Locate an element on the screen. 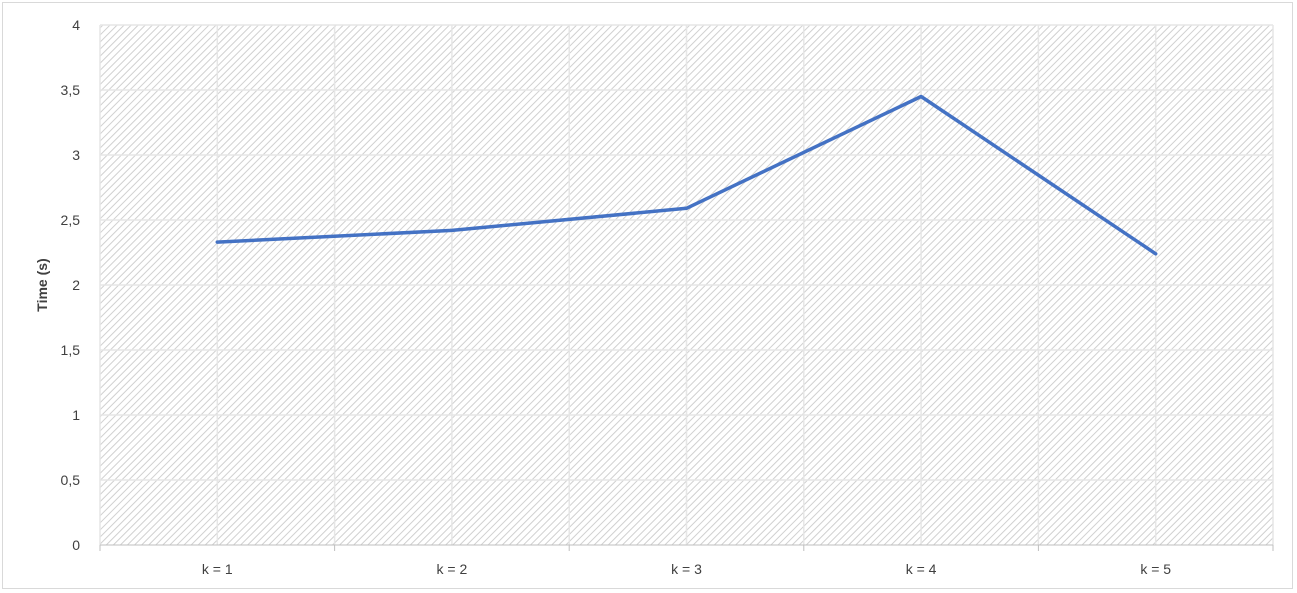  x-tick-label: k = 4 is located at coordinates (921, 569).